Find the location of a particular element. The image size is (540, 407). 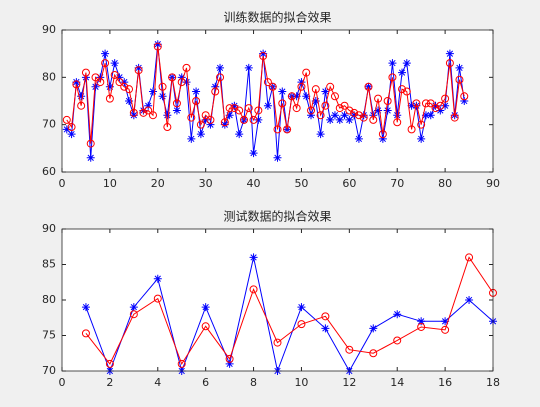

x-tick-label: 2 is located at coordinates (109, 382).